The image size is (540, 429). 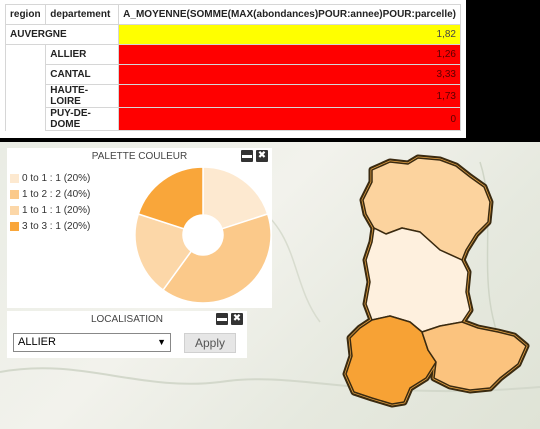 What do you see at coordinates (82, 119) in the screenshot?
I see `departement-cell: PUY-DE-DOME` at bounding box center [82, 119].